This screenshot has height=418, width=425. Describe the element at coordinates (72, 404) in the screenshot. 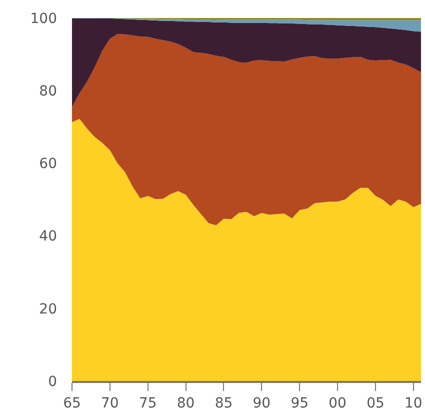

I see `x-tick-label: 65` at that location.